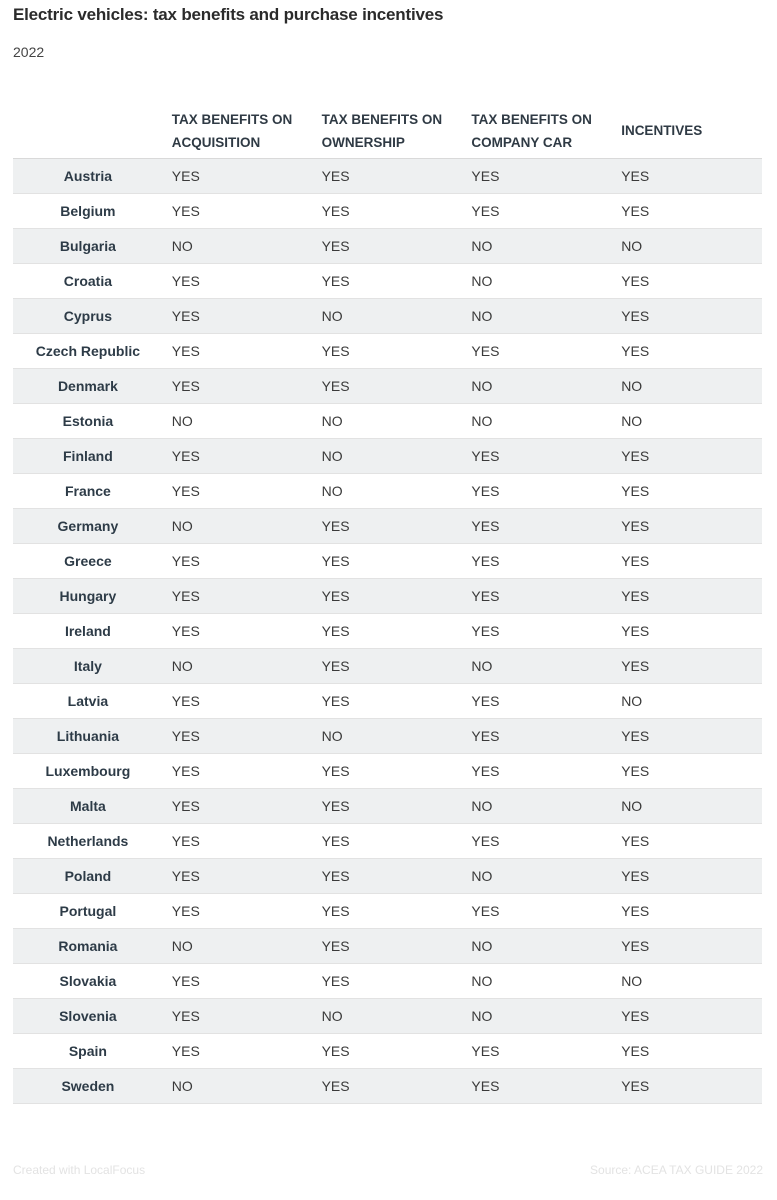 The height and width of the screenshot is (1200, 777). I want to click on table-cell-country: Bulgaria, so click(87, 246).